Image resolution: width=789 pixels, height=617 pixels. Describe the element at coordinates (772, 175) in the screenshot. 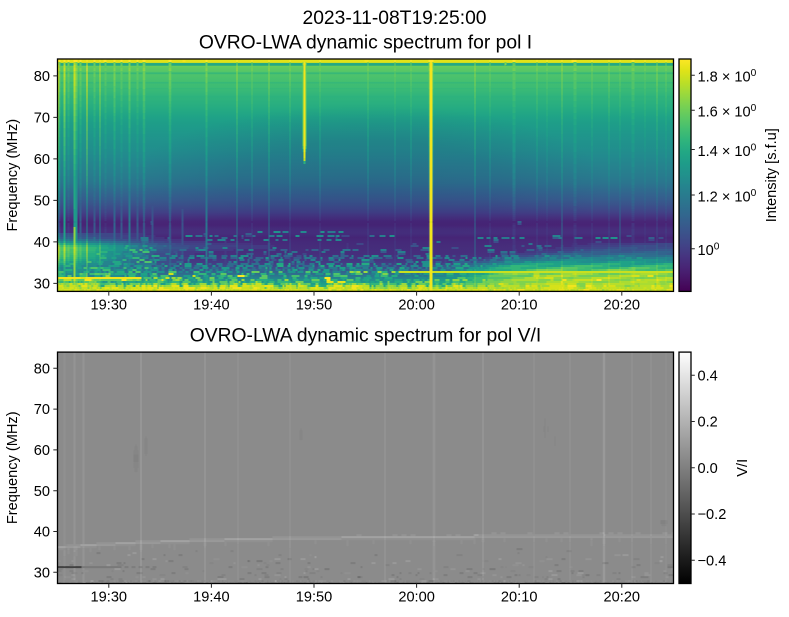

I see `svg-text: Intensity [s.f.u]` at that location.